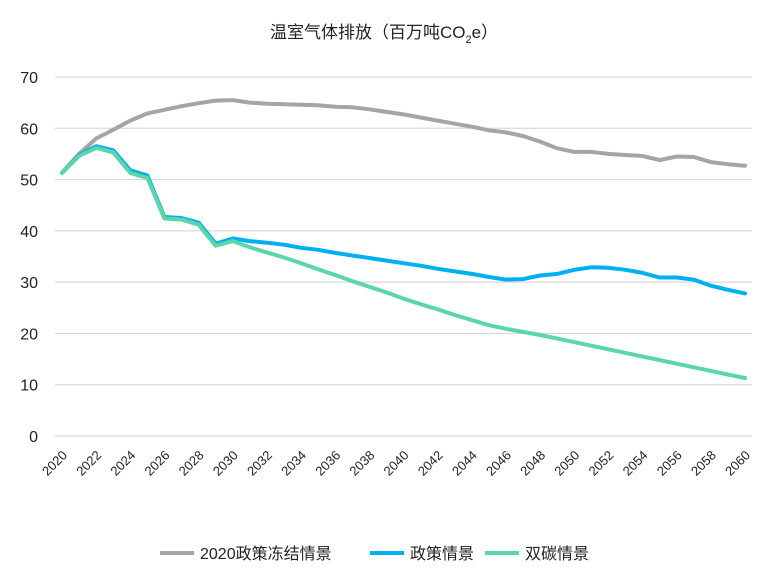 This screenshot has height=584, width=768. What do you see at coordinates (157, 463) in the screenshot?
I see `x-tick-label: 2026` at bounding box center [157, 463].